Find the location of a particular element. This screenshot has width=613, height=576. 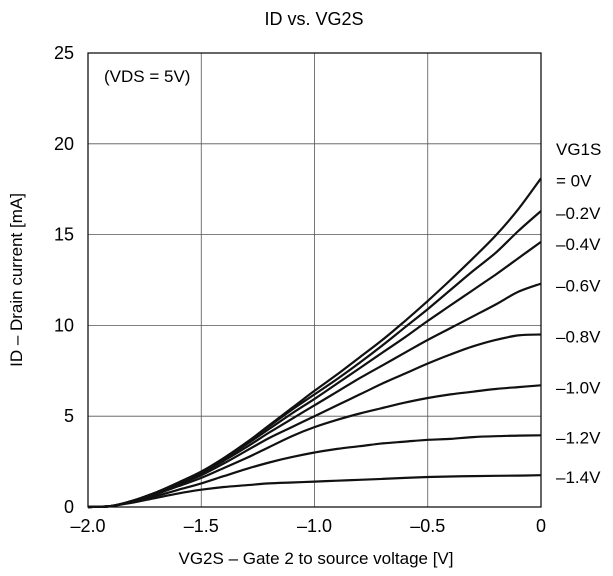

y-tick-label: 15 is located at coordinates (64, 235).